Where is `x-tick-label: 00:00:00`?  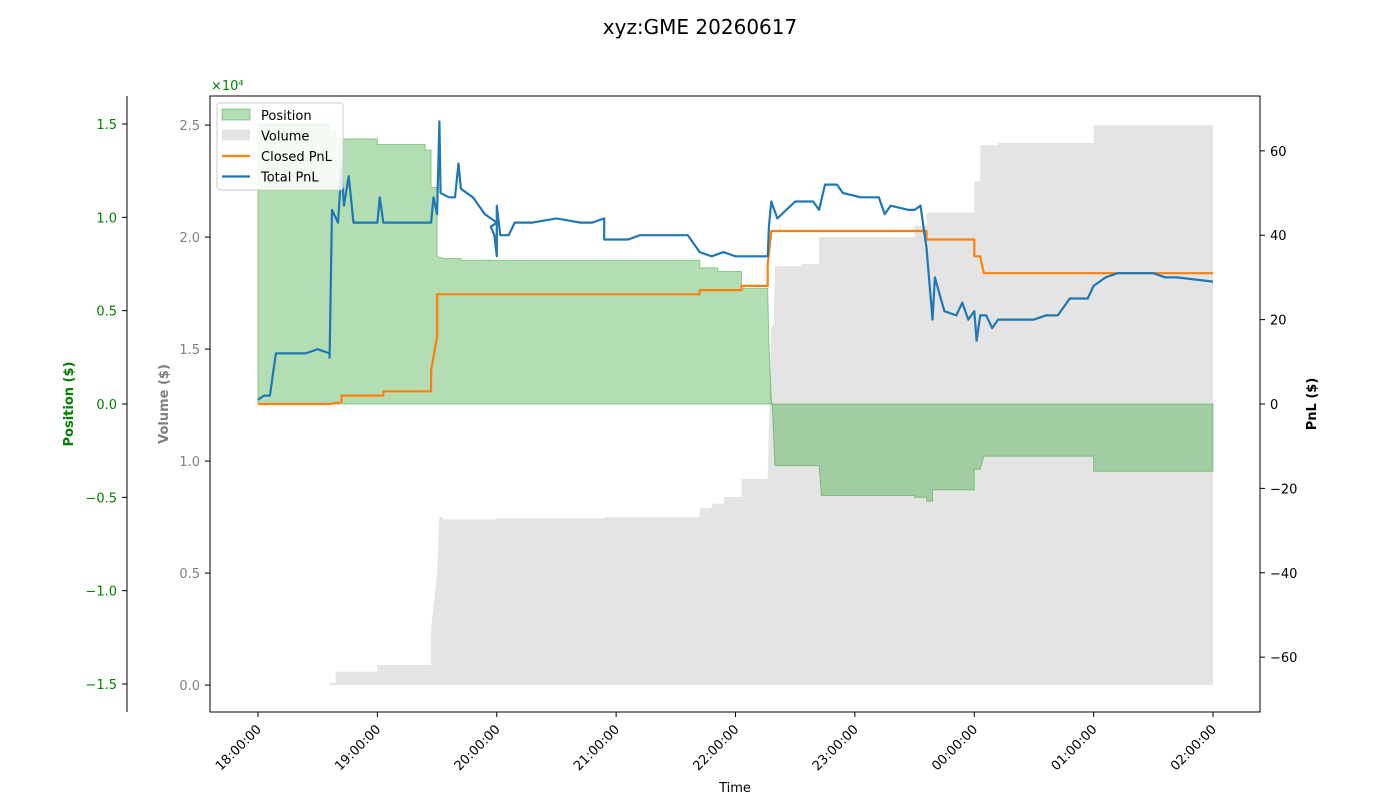 x-tick-label: 00:00:00 is located at coordinates (955, 748).